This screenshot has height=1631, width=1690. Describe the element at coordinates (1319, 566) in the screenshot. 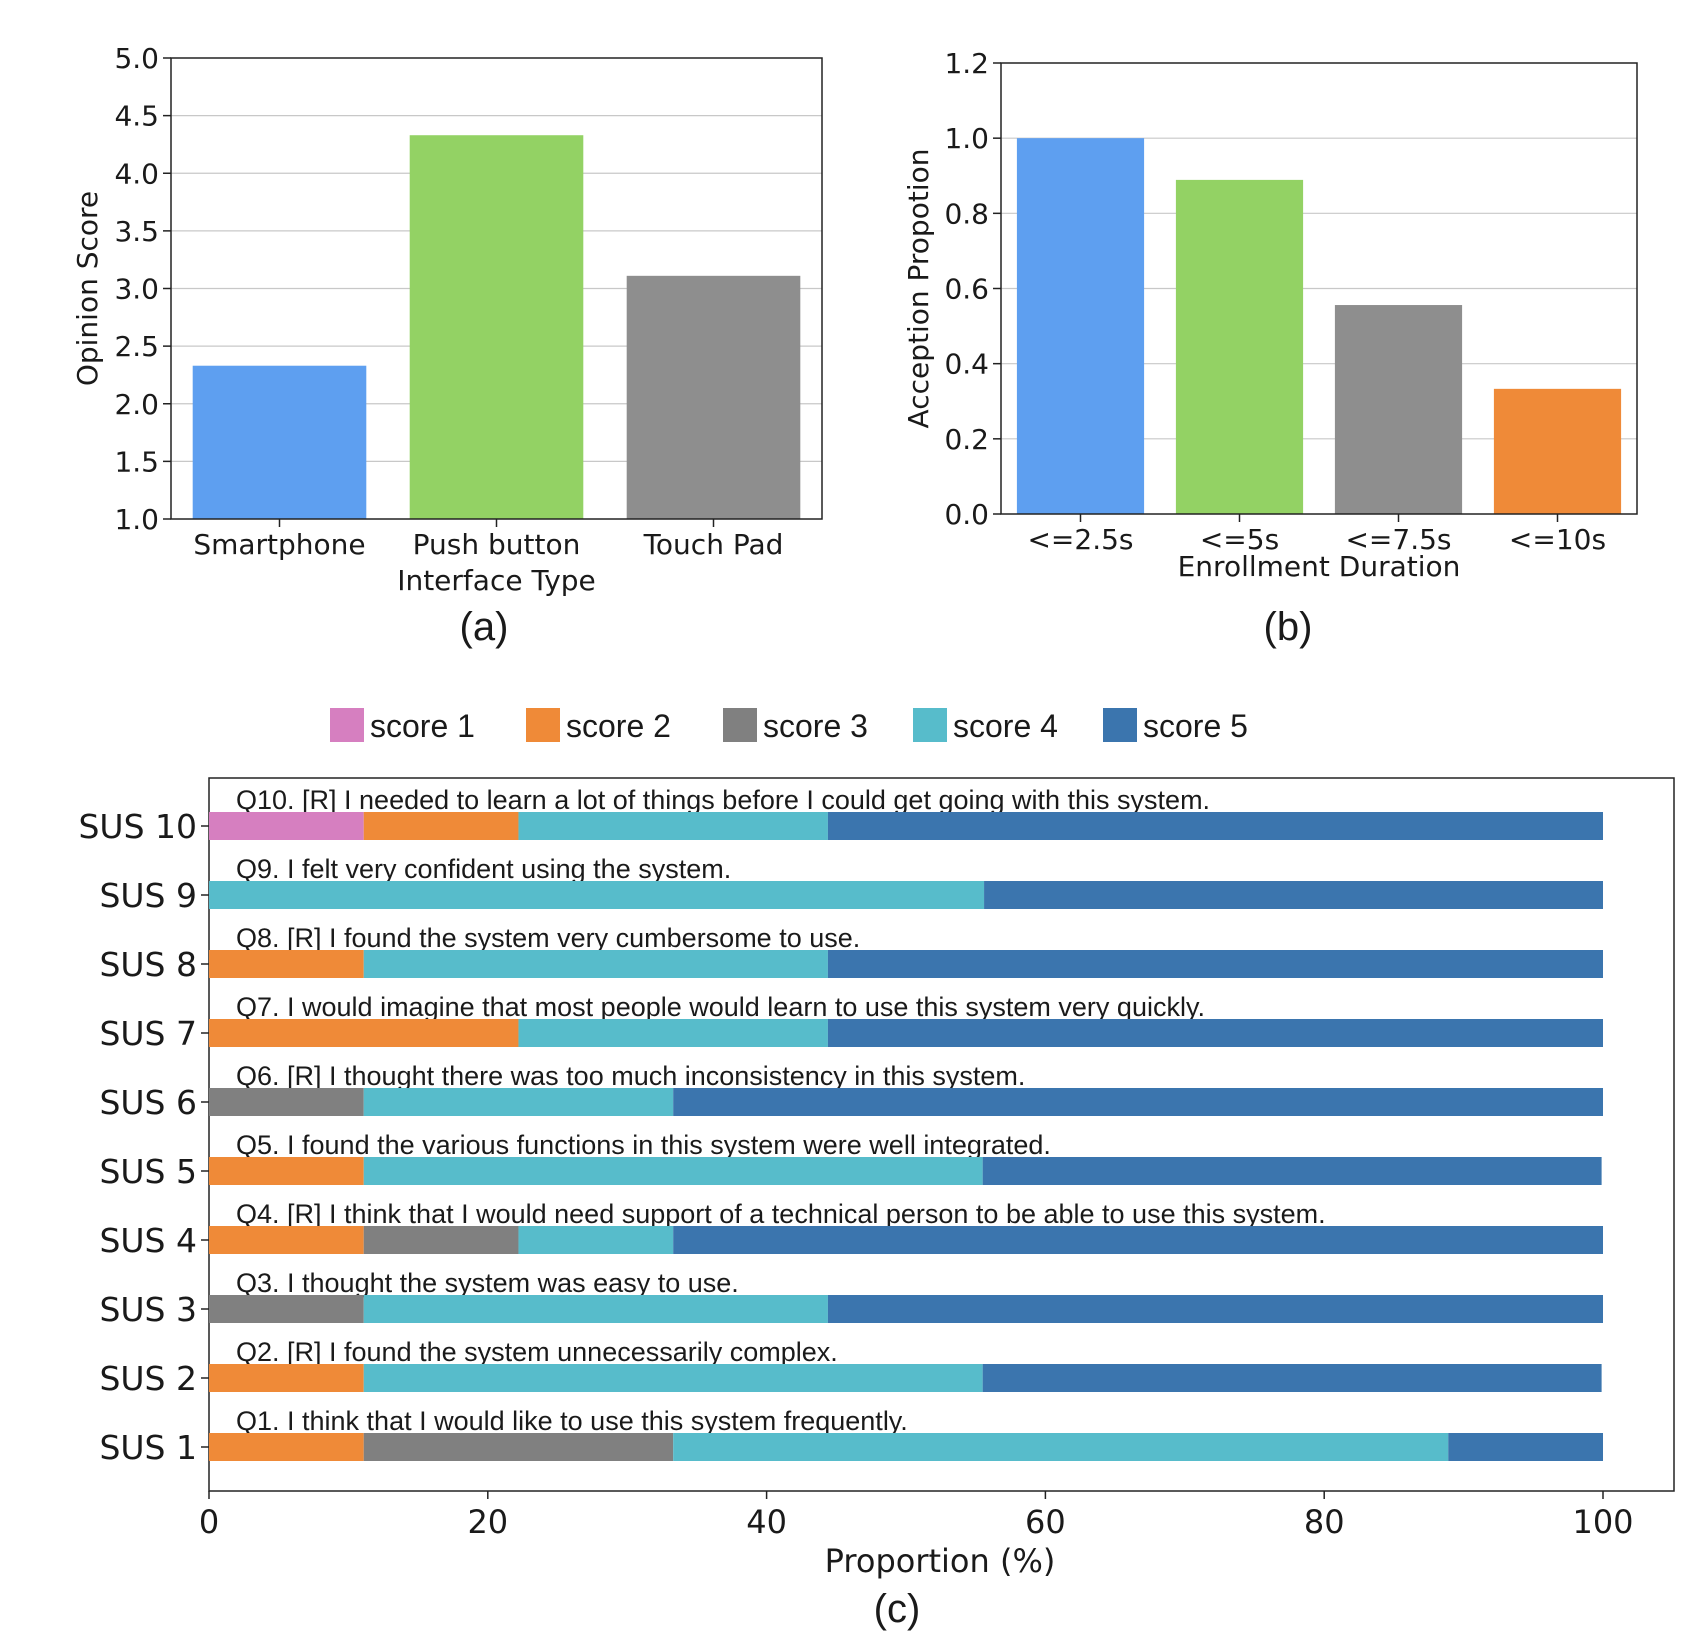

I see `x-axis-label: Enrollment Duration` at that location.